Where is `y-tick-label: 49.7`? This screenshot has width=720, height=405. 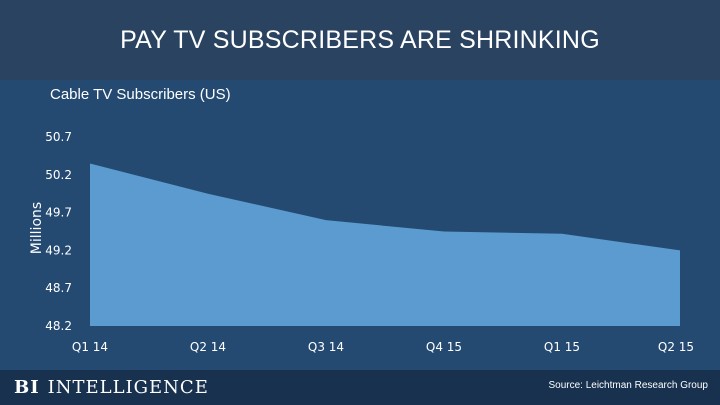
y-tick-label: 49.7 is located at coordinates (58, 213).